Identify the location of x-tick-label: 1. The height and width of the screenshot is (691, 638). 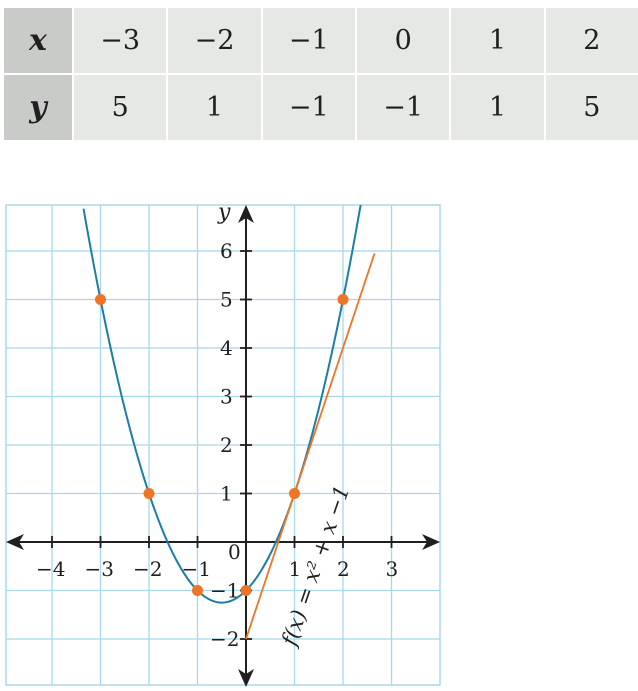
(295, 569).